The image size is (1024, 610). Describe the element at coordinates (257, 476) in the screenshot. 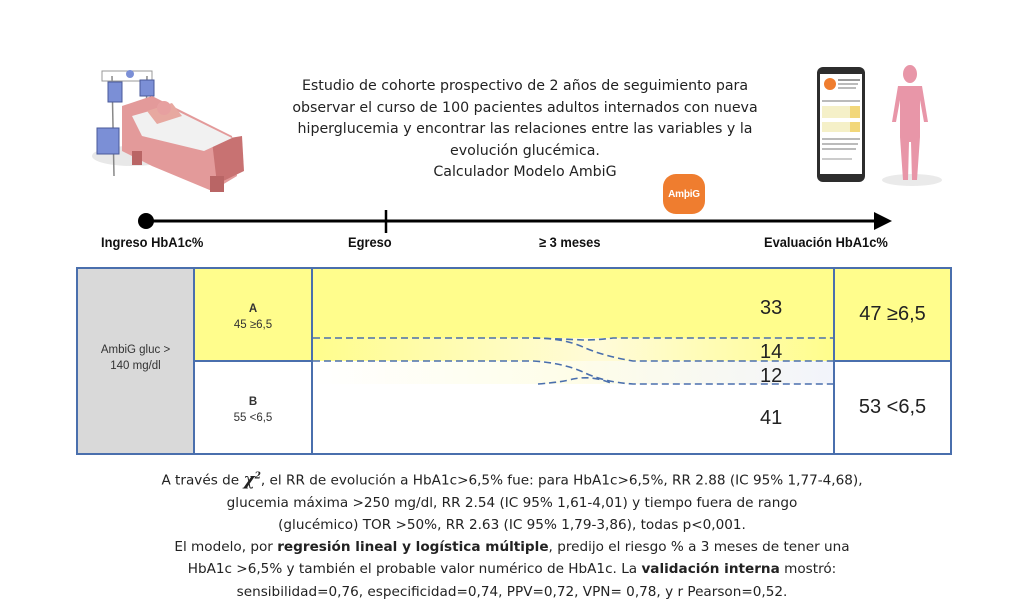

I see `chi-superscript: 2` at that location.